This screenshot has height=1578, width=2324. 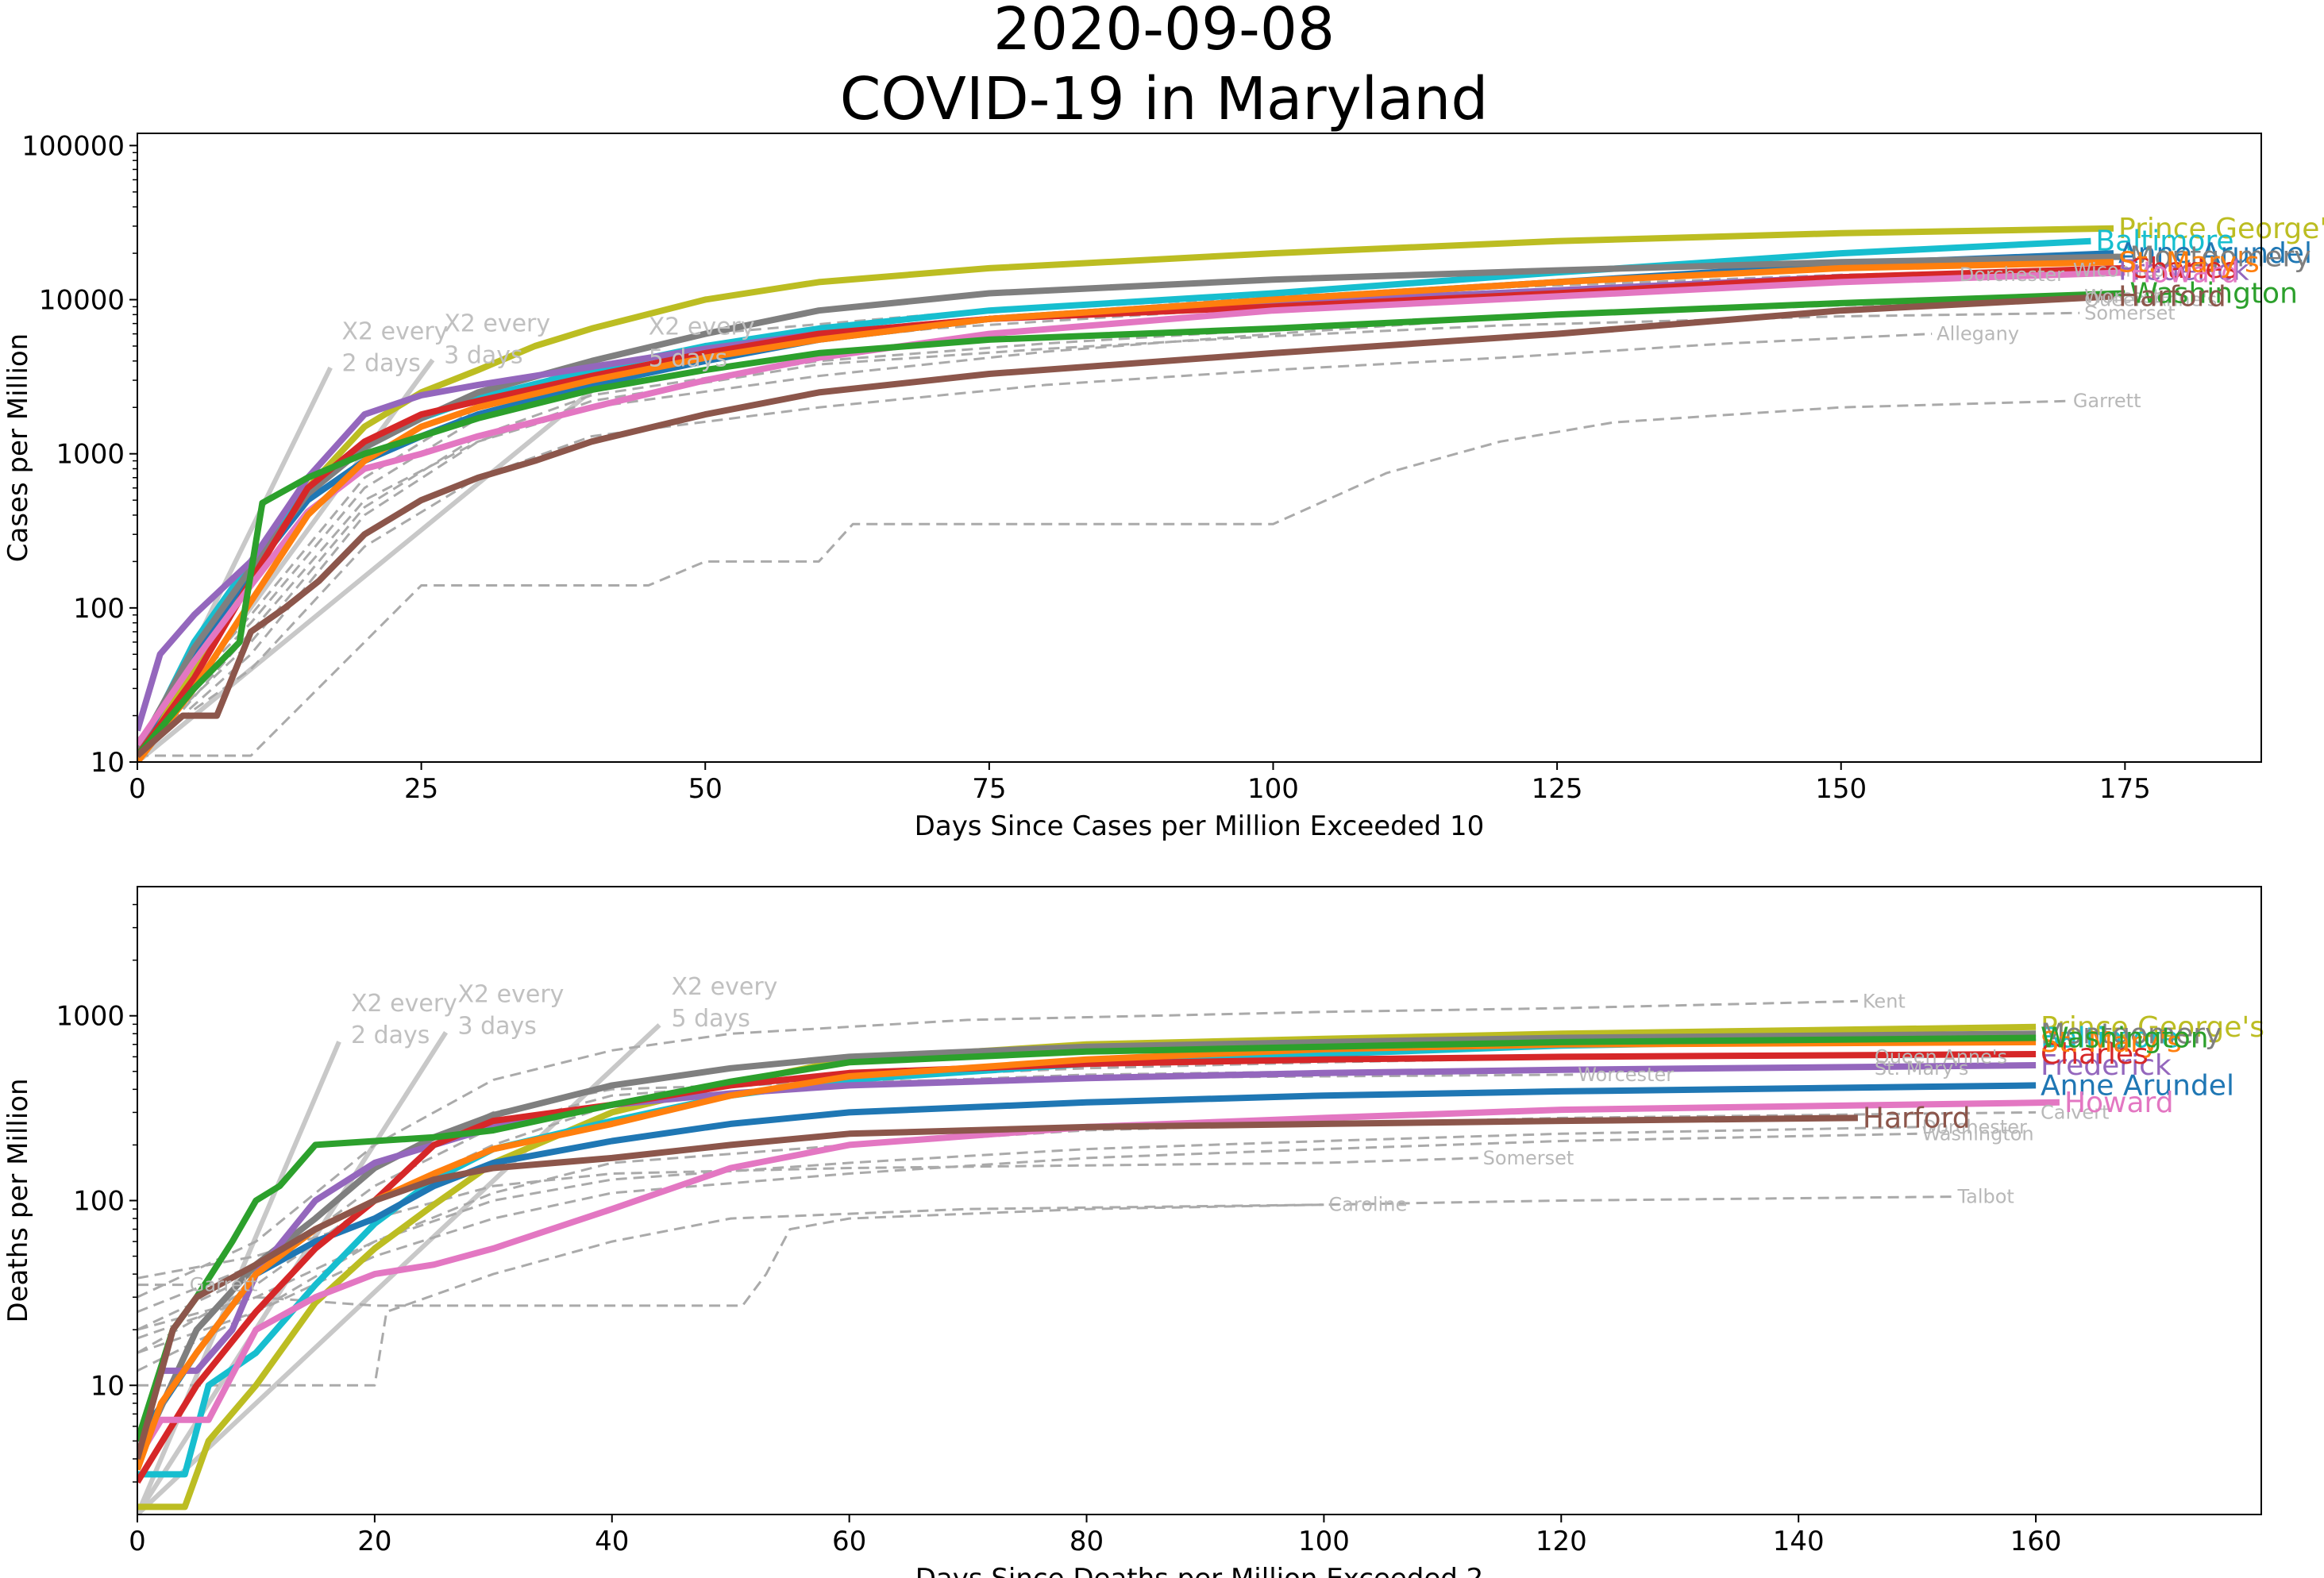 What do you see at coordinates (82, 301) in the screenshot?
I see `y-tick-label: 10000` at bounding box center [82, 301].